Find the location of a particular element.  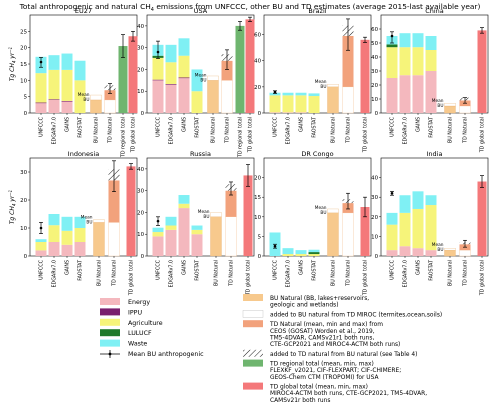

panel-title: Brazil is located at coordinates (317, 11).